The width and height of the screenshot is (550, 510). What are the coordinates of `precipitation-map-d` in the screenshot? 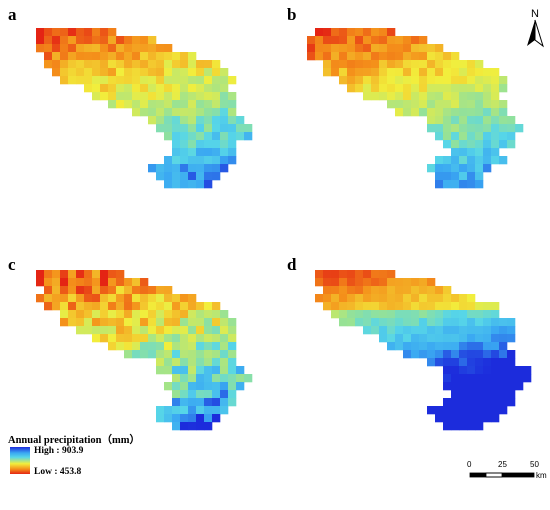 It's located at (423, 350).